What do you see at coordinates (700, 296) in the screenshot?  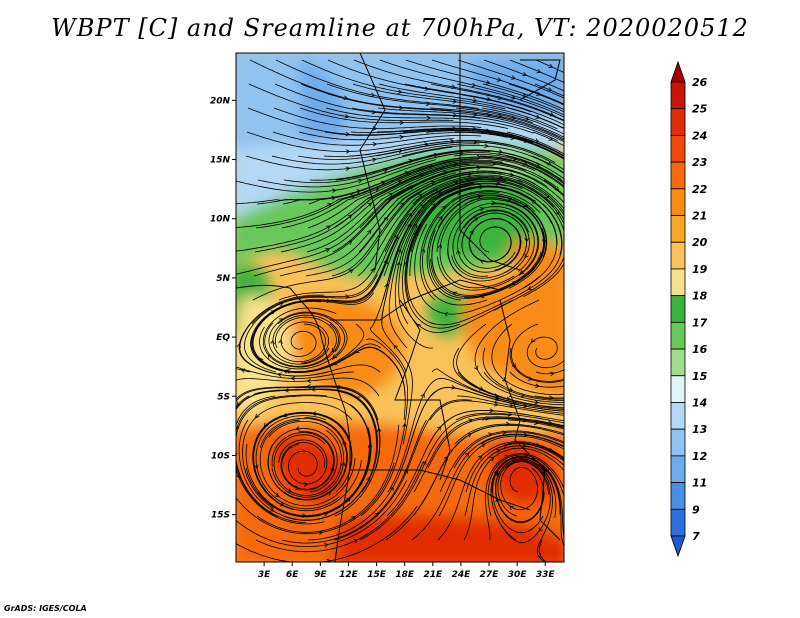 I see `colorbar-level-label: 18` at bounding box center [700, 296].